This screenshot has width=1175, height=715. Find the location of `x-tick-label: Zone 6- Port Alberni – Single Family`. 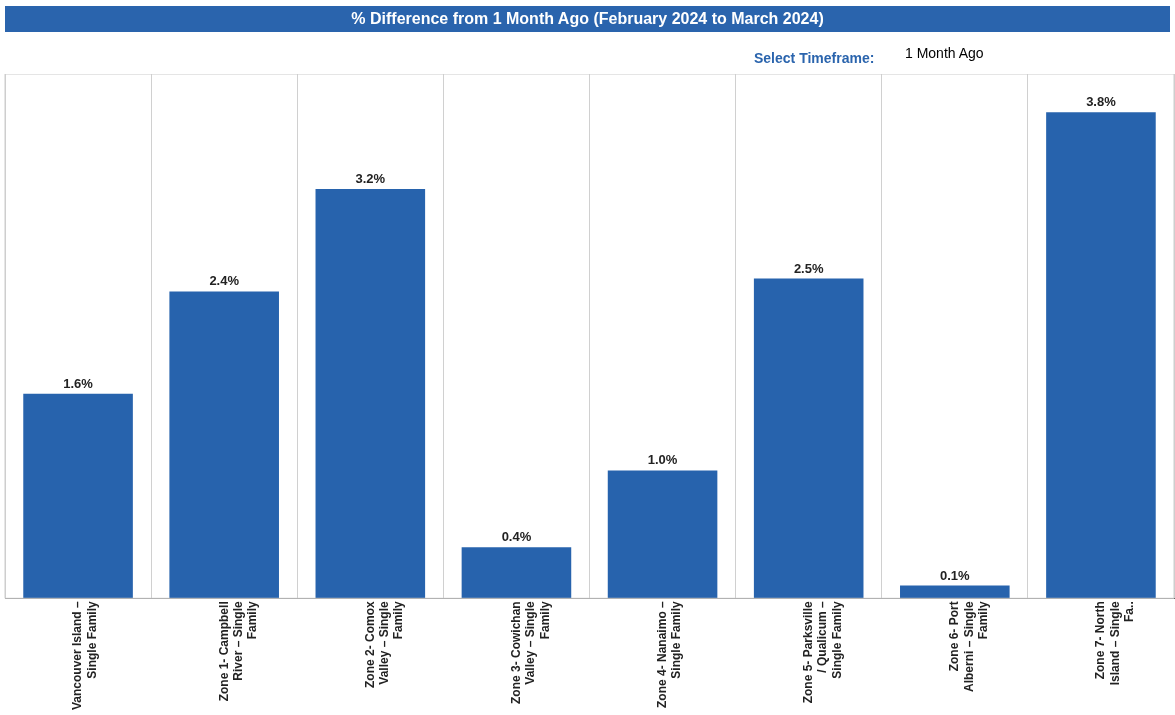

x-tick-label: Zone 6- Port Alberni – Single Family is located at coordinates (968, 646).